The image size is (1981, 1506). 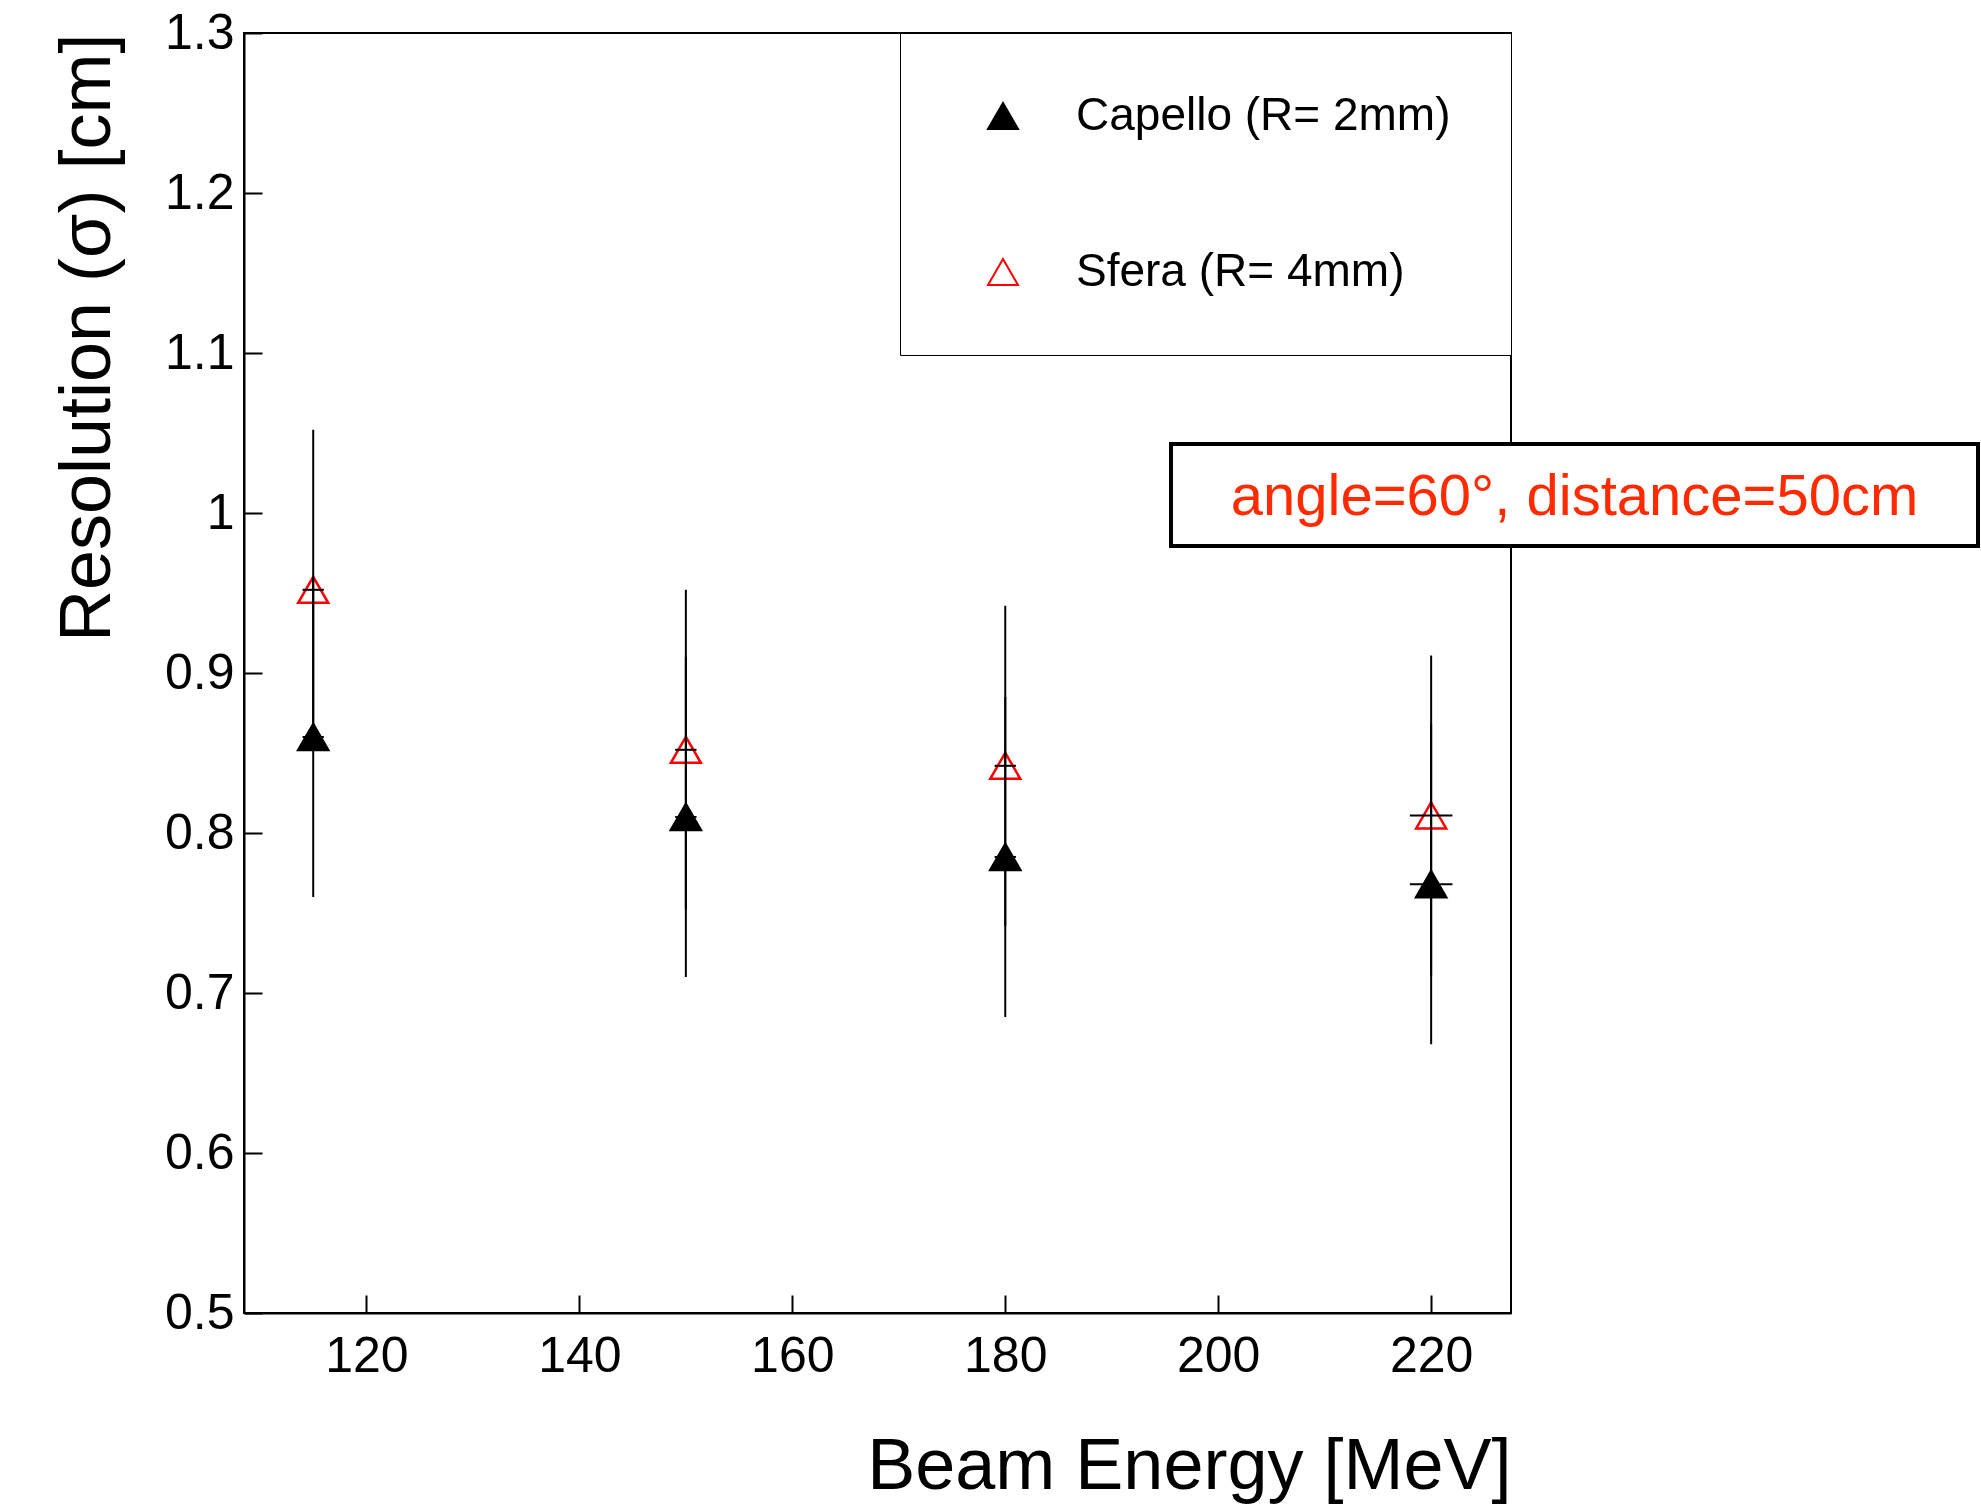 What do you see at coordinates (199, 671) in the screenshot?
I see `y-tick-label: 0.9` at bounding box center [199, 671].